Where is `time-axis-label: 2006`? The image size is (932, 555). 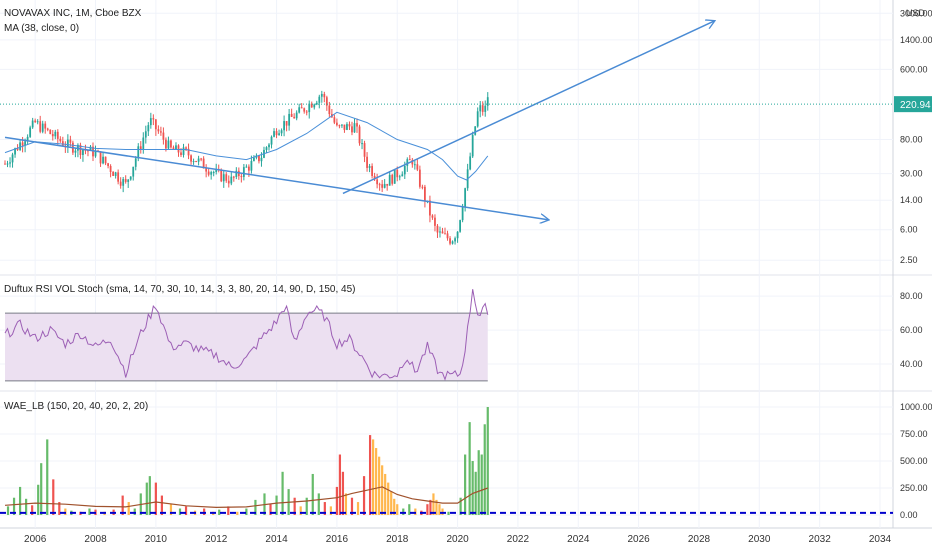 time-axis-label: 2006 is located at coordinates (35, 539).